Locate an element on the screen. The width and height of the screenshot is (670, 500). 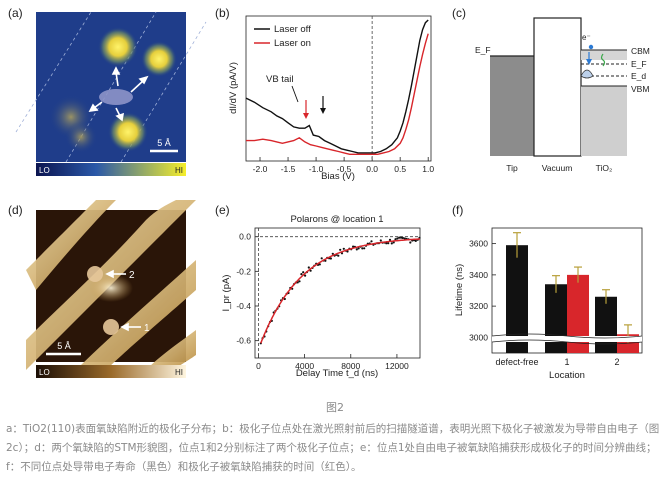
x-tick-label: 0.0 is located at coordinates (372, 169).